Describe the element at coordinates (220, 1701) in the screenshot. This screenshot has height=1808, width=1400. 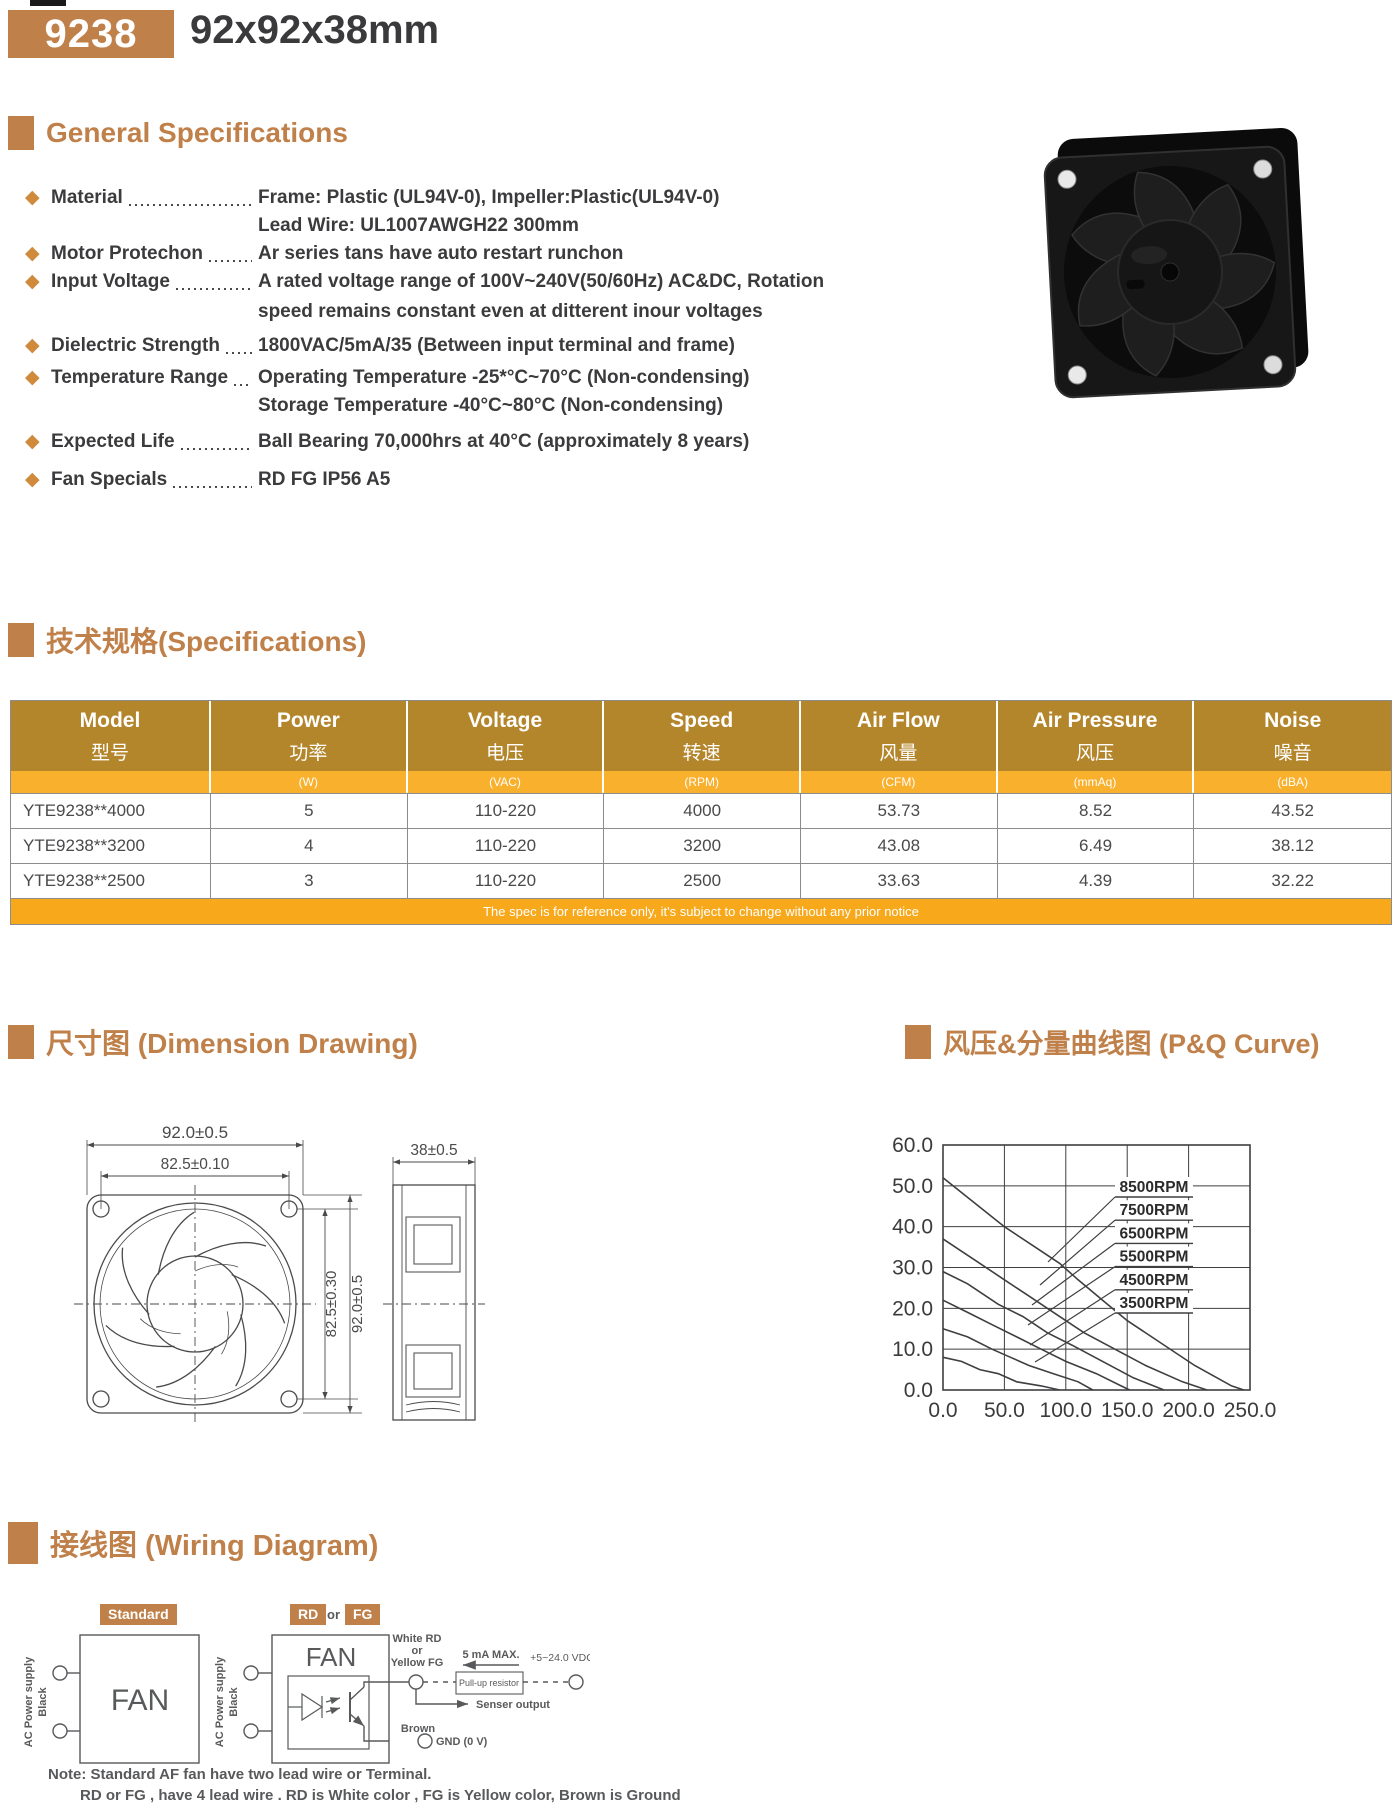
I see `ac-supply-label: AC Power supply` at that location.